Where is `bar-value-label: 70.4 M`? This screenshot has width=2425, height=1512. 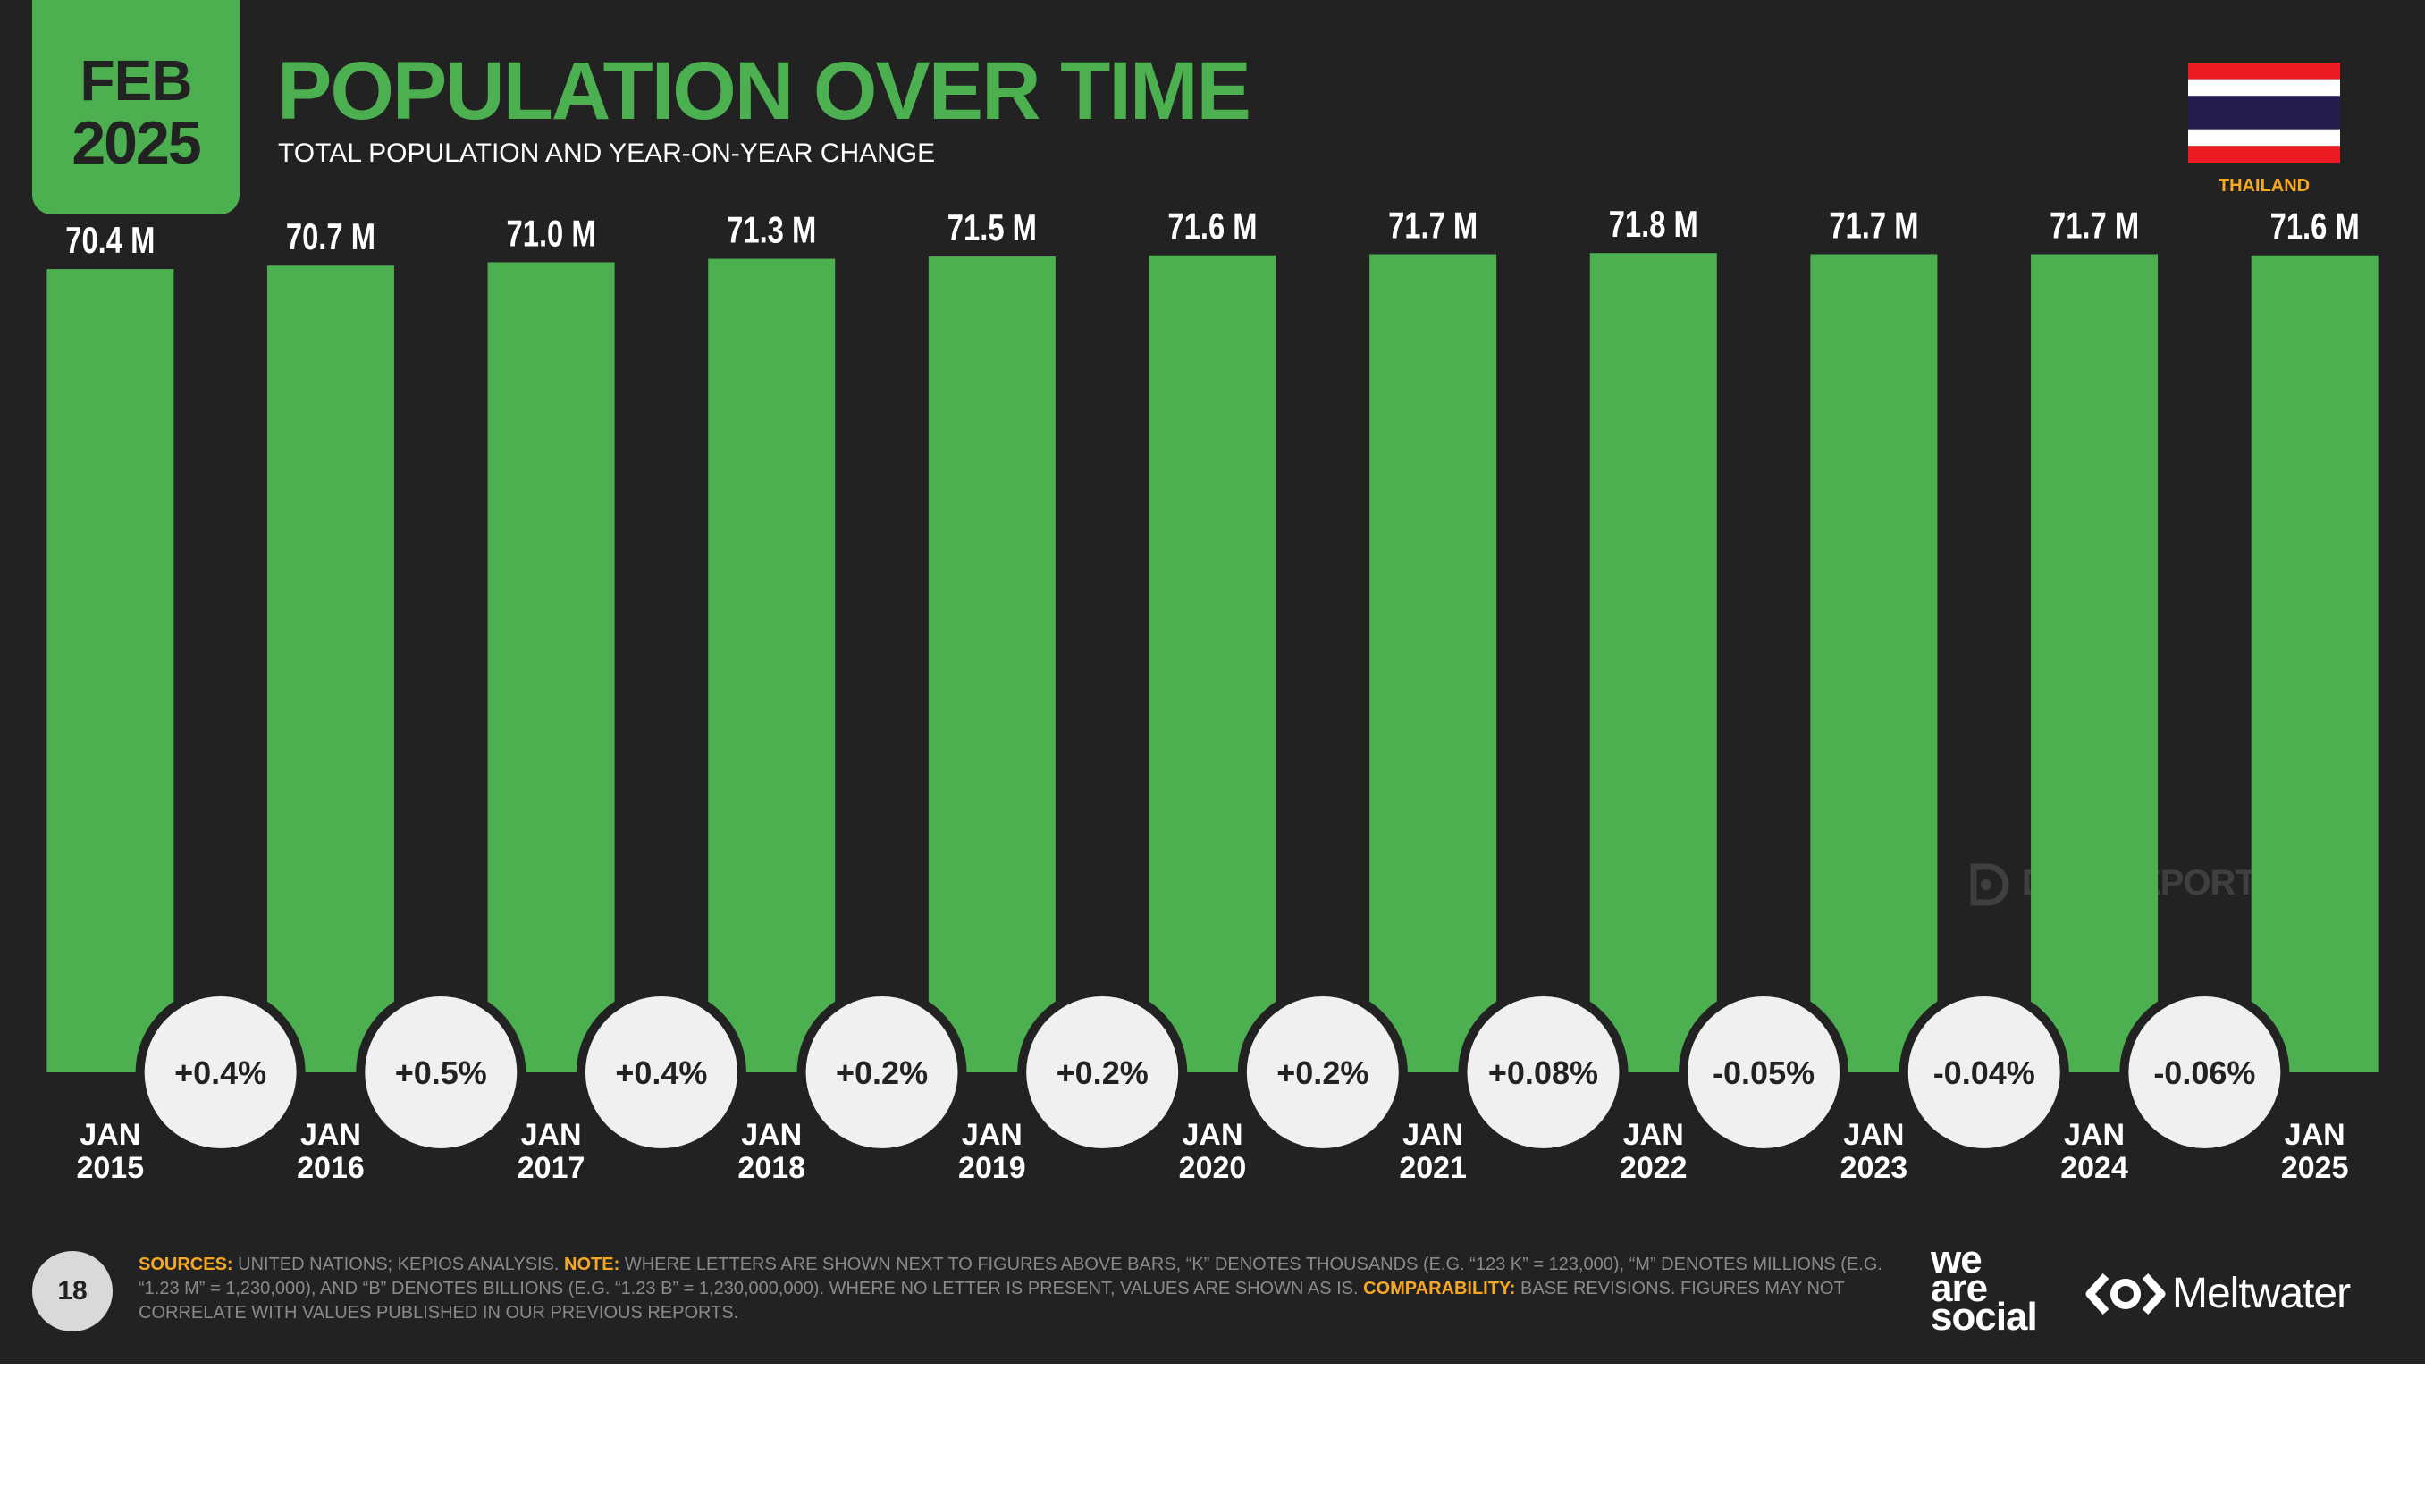 bar-value-label: 70.4 M is located at coordinates (110, 240).